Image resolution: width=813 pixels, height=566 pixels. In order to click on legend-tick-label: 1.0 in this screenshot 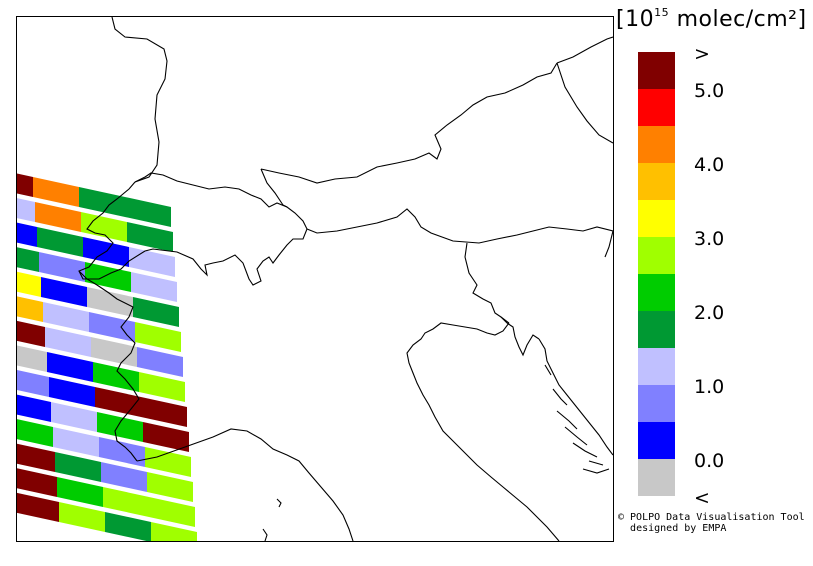, I will do `click(709, 387)`.